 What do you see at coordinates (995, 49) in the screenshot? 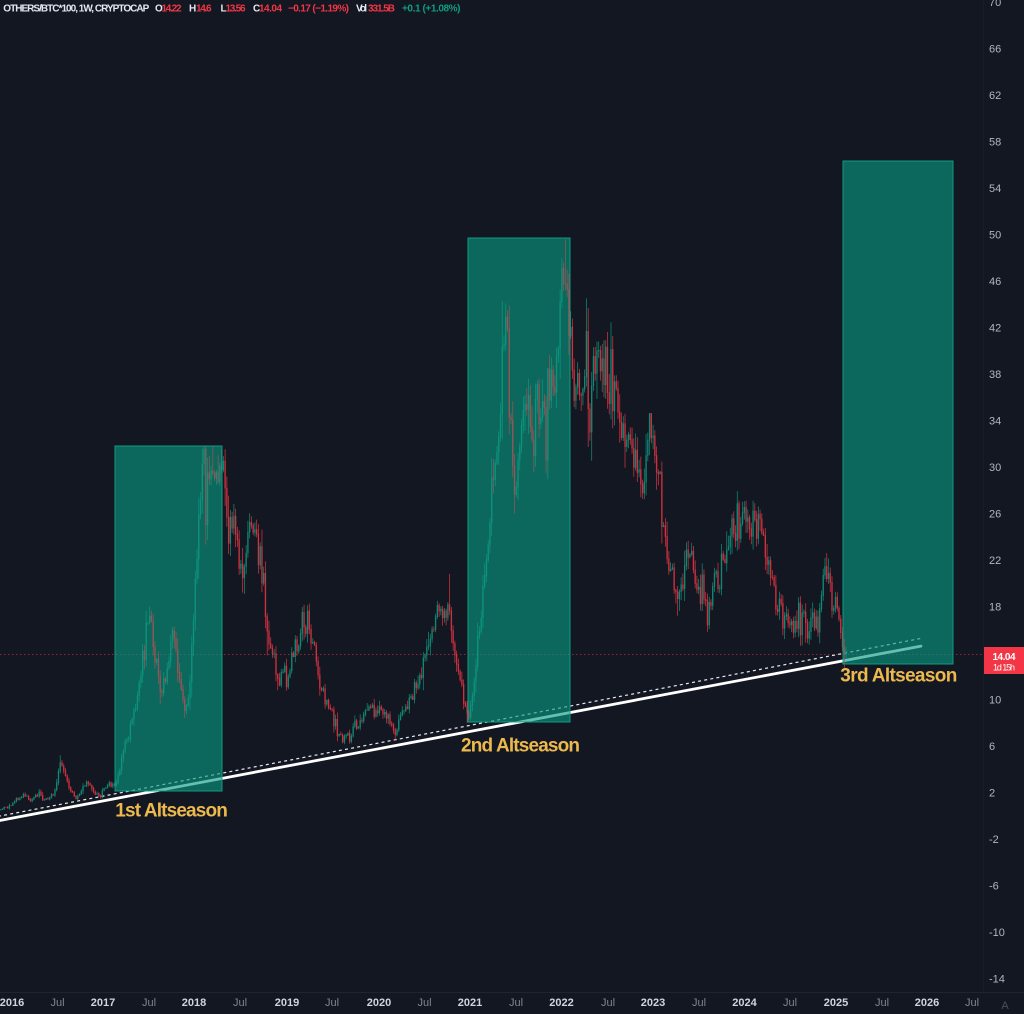
I see `svg-text: 66` at bounding box center [995, 49].